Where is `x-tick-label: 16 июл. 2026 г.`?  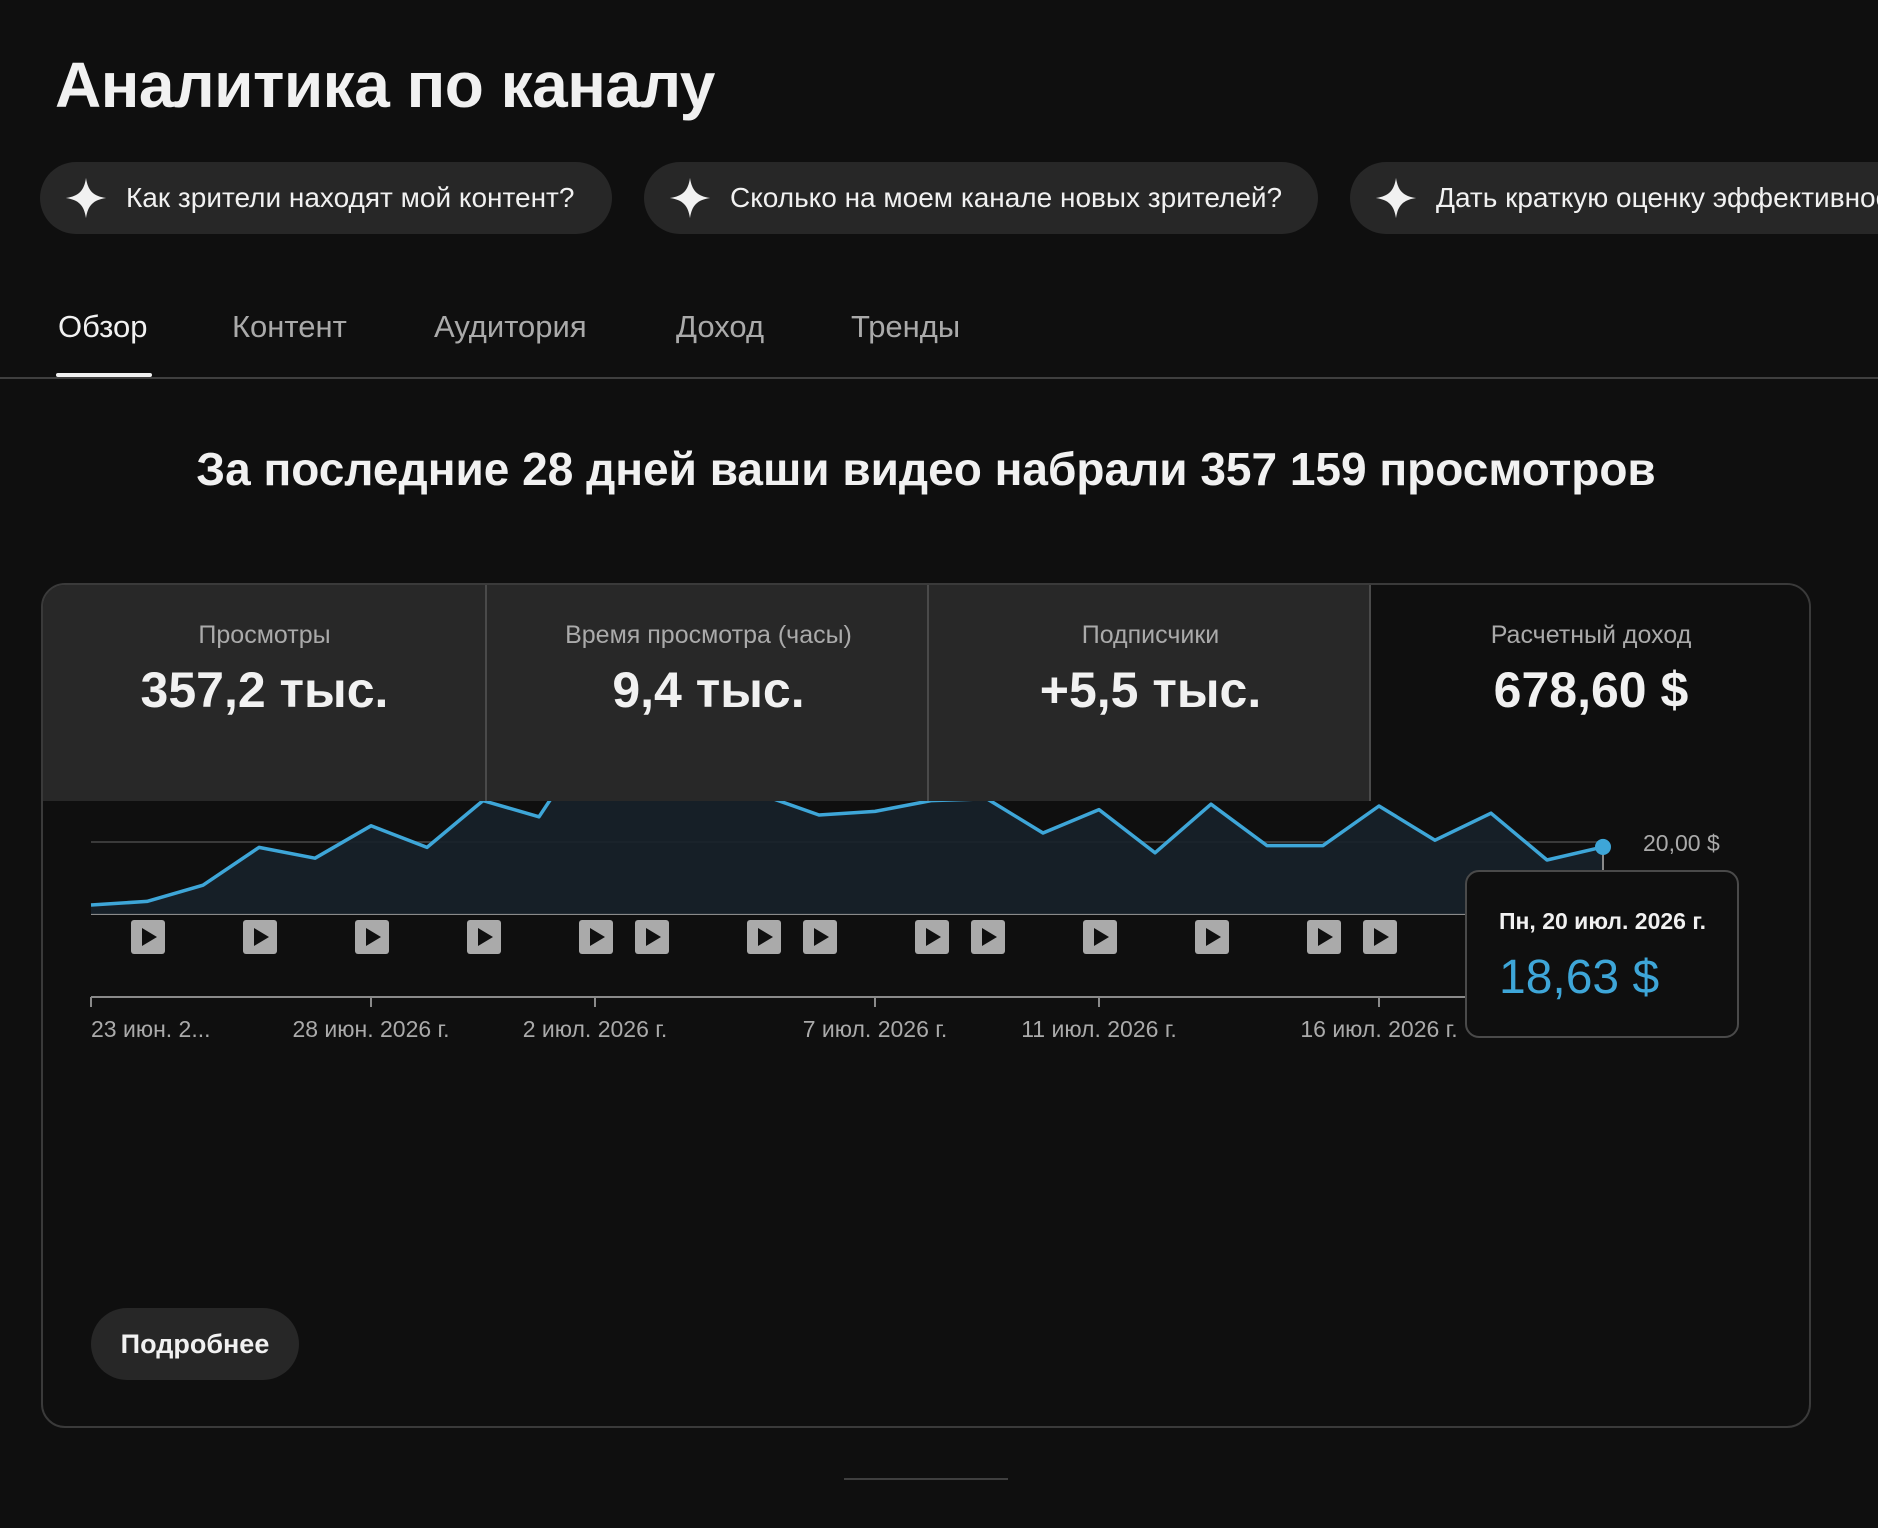
x-tick-label: 16 июл. 2026 г. is located at coordinates (1378, 1029).